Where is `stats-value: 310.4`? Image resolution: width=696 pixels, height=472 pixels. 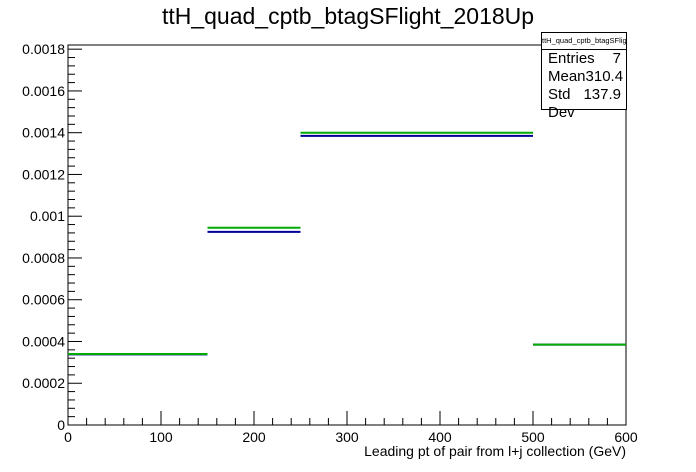 stats-value: 310.4 is located at coordinates (604, 76).